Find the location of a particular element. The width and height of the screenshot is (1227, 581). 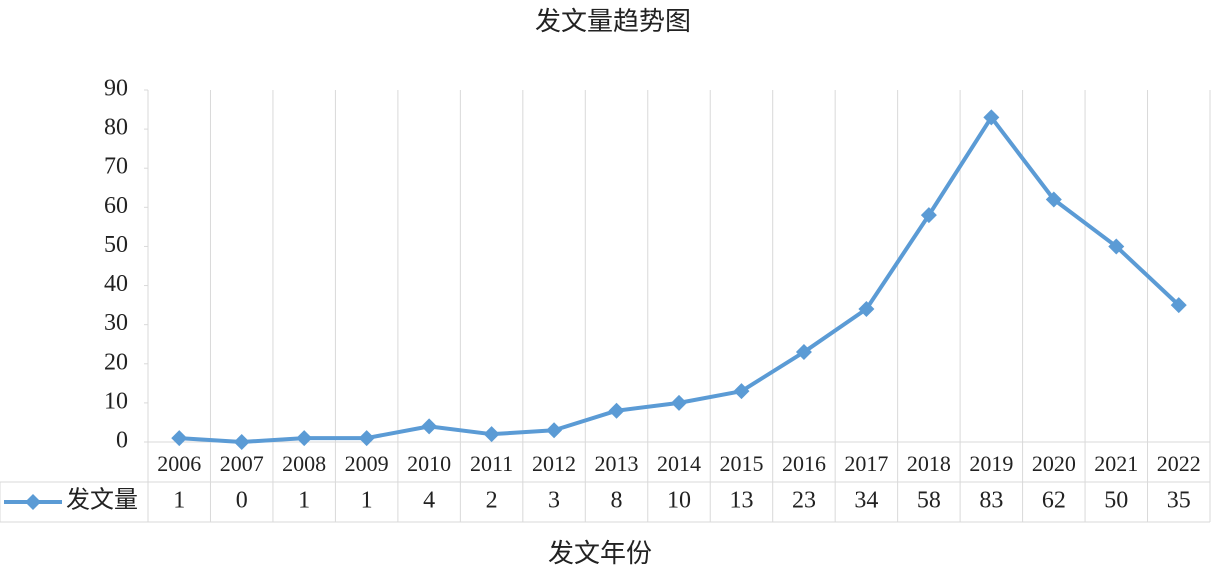

x-axis-label: 发文年份 is located at coordinates (600, 553).